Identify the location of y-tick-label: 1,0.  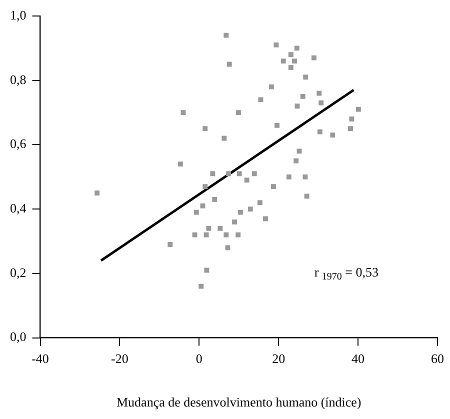
(18, 14).